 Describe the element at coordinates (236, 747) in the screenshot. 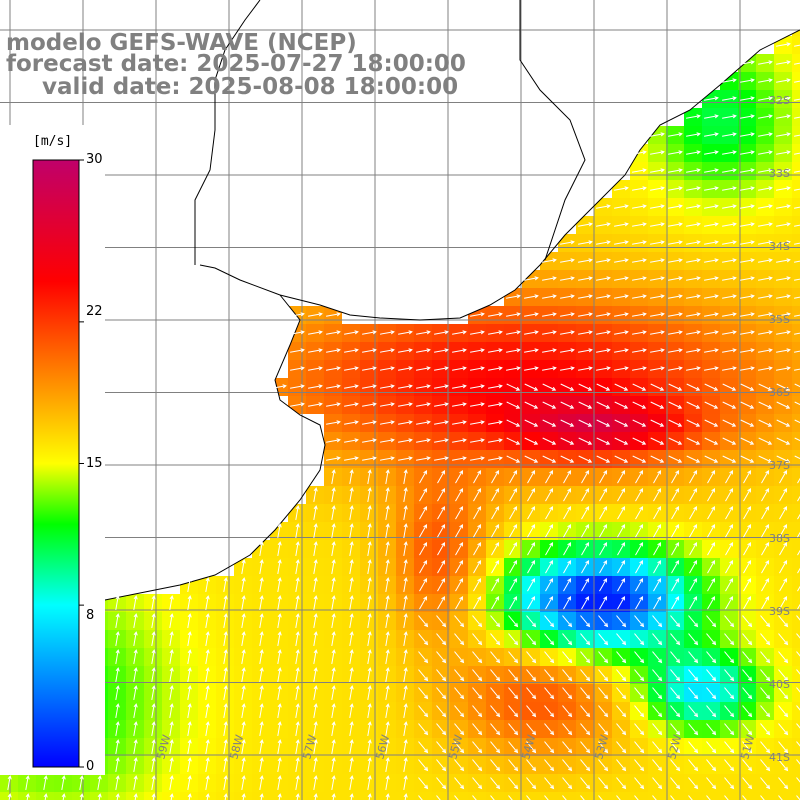

I see `longitude-label: 58W` at that location.